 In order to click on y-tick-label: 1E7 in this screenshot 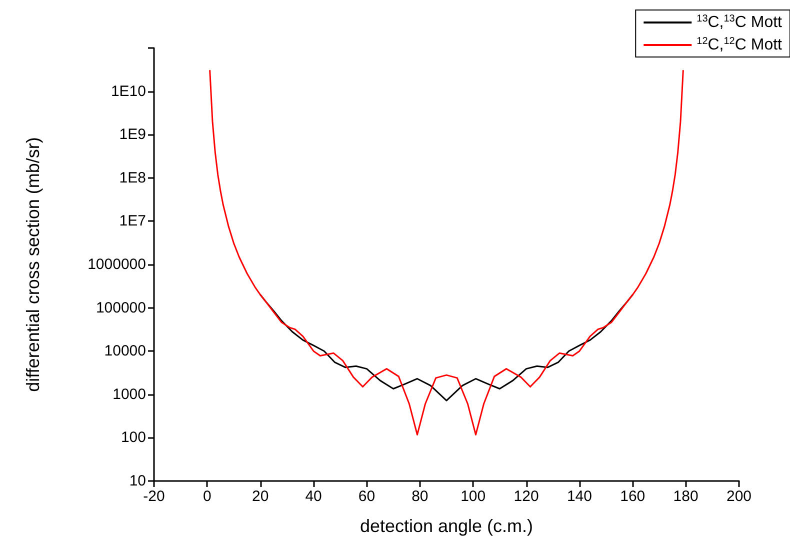, I will do `click(132, 221)`.